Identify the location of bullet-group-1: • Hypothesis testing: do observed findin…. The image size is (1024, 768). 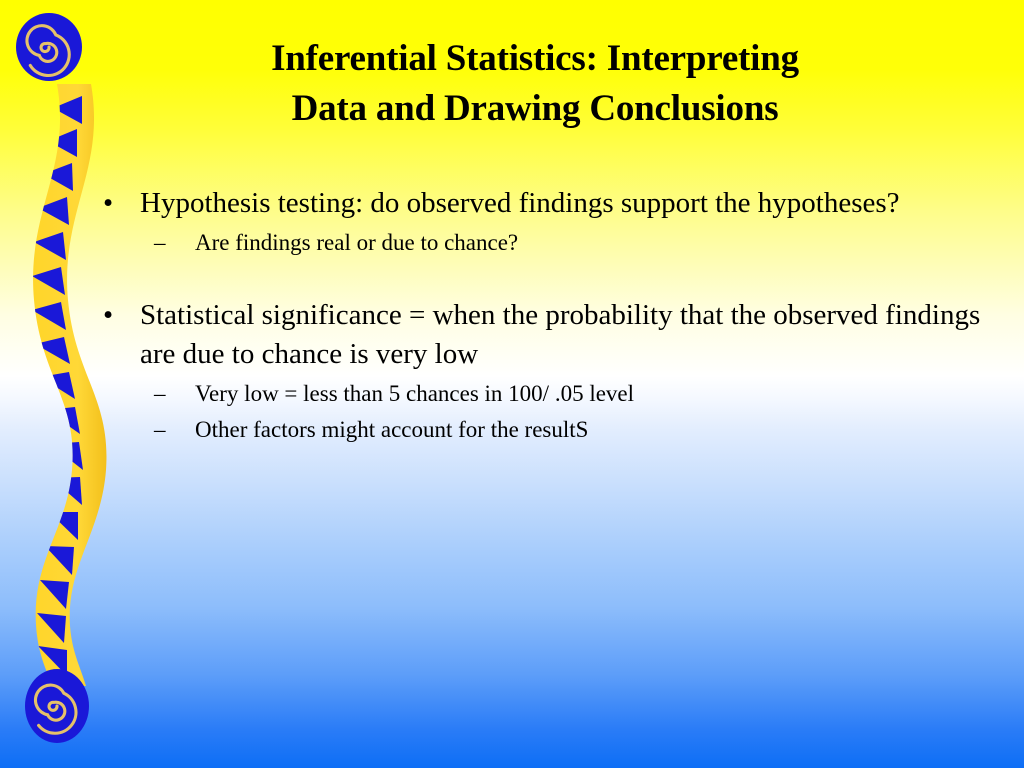
(542, 222).